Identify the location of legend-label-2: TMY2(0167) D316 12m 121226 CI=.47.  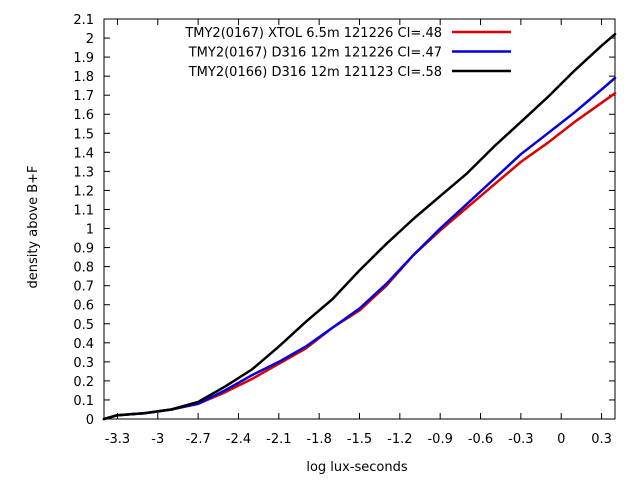
(315, 53).